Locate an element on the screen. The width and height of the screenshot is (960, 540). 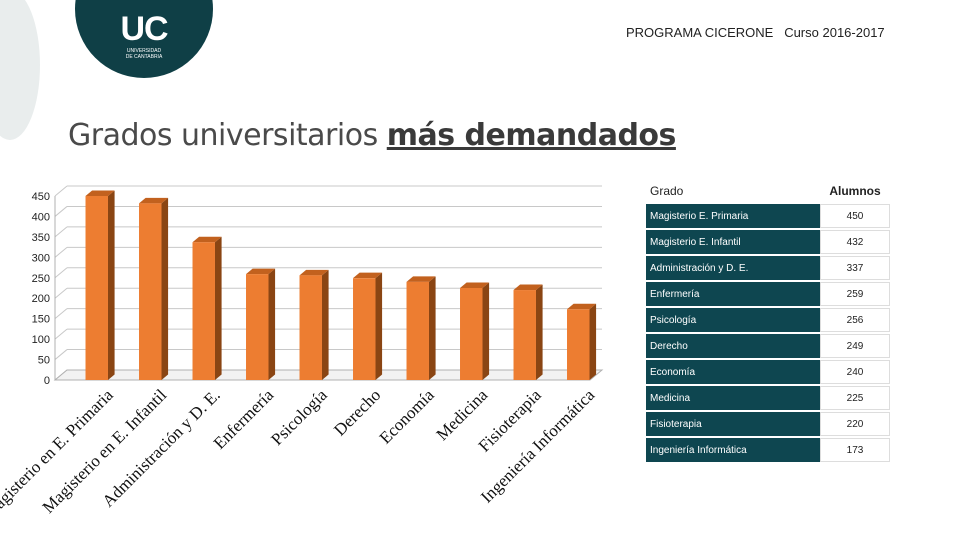
title-plain: Grados universitarios is located at coordinates (227, 135).